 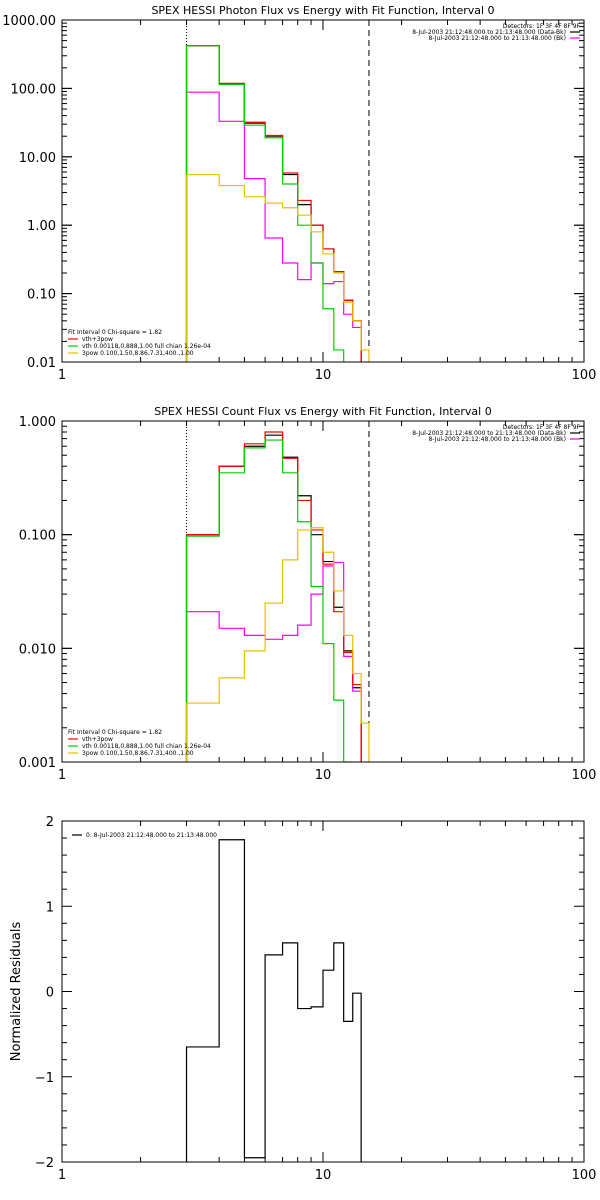 I want to click on y-tick-label: 0.01, so click(x=41, y=363).